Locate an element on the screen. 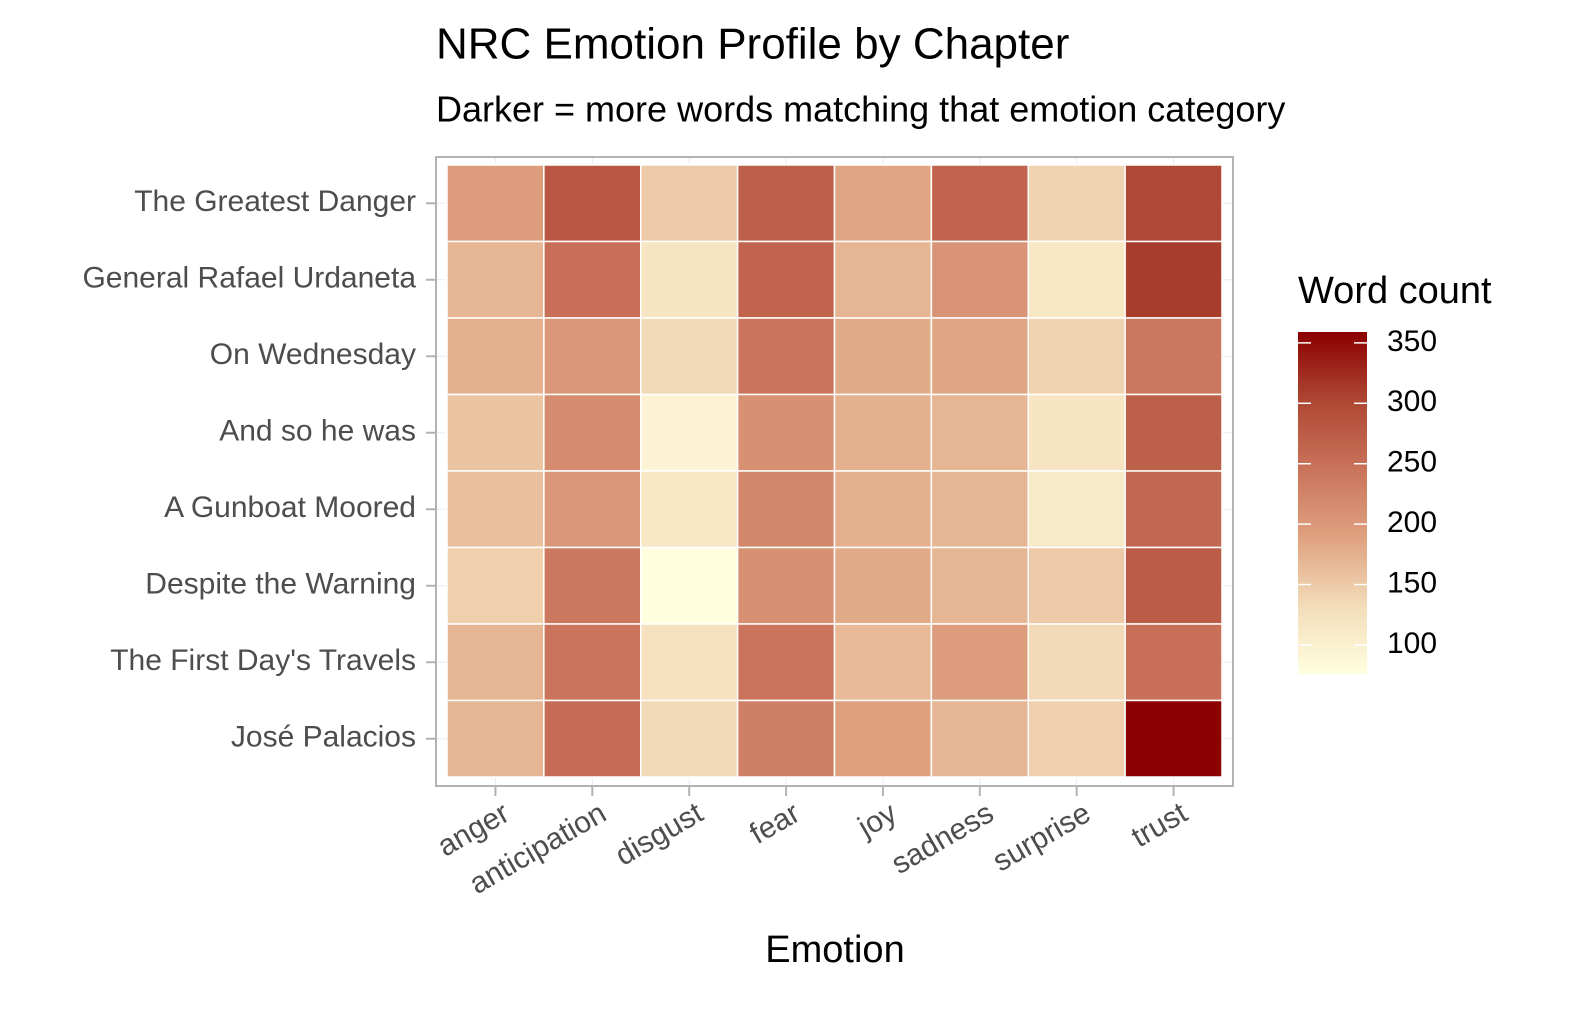 This screenshot has height=1021, width=1592. x-tick-label: joy is located at coordinates (877, 820).